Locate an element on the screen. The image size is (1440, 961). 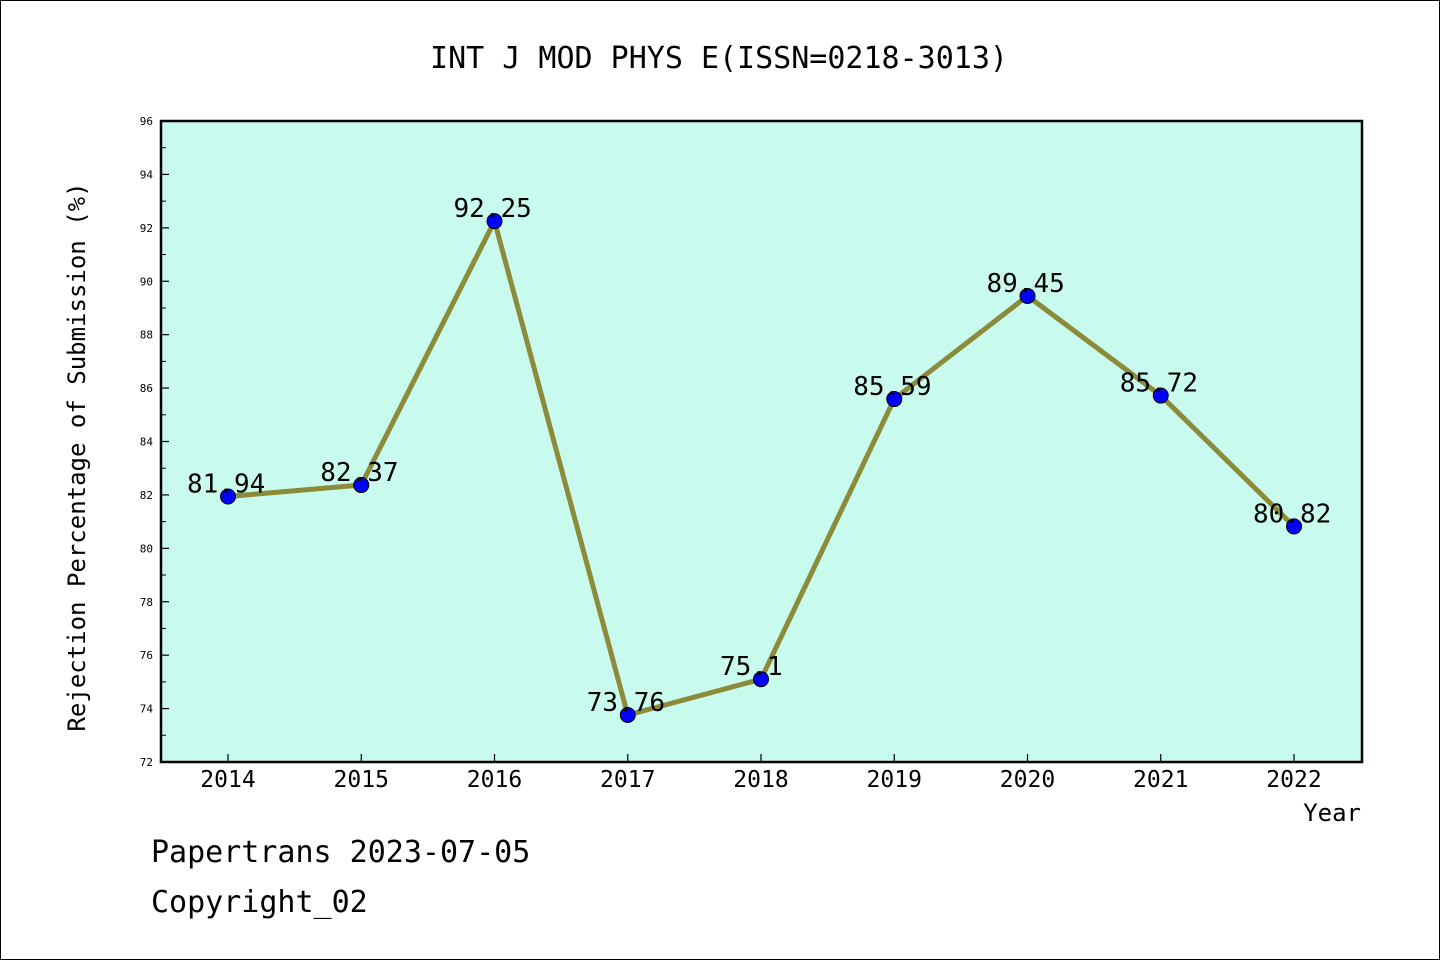
data-label: 85.59 is located at coordinates (892, 387).